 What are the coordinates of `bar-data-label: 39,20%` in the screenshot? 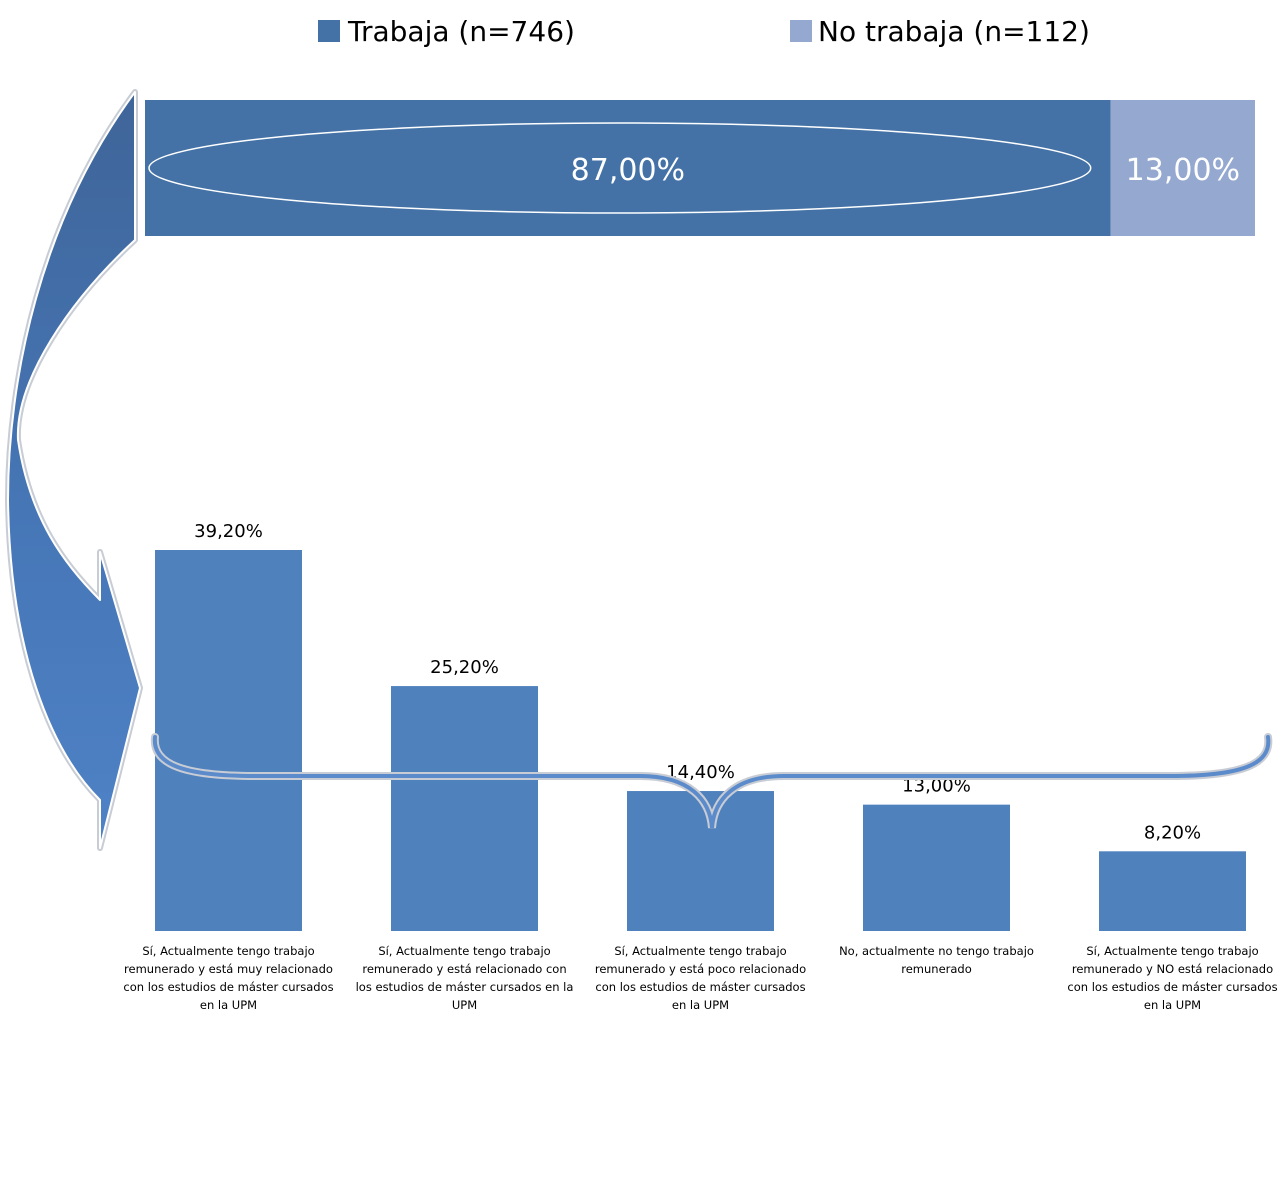 It's located at (228, 531).